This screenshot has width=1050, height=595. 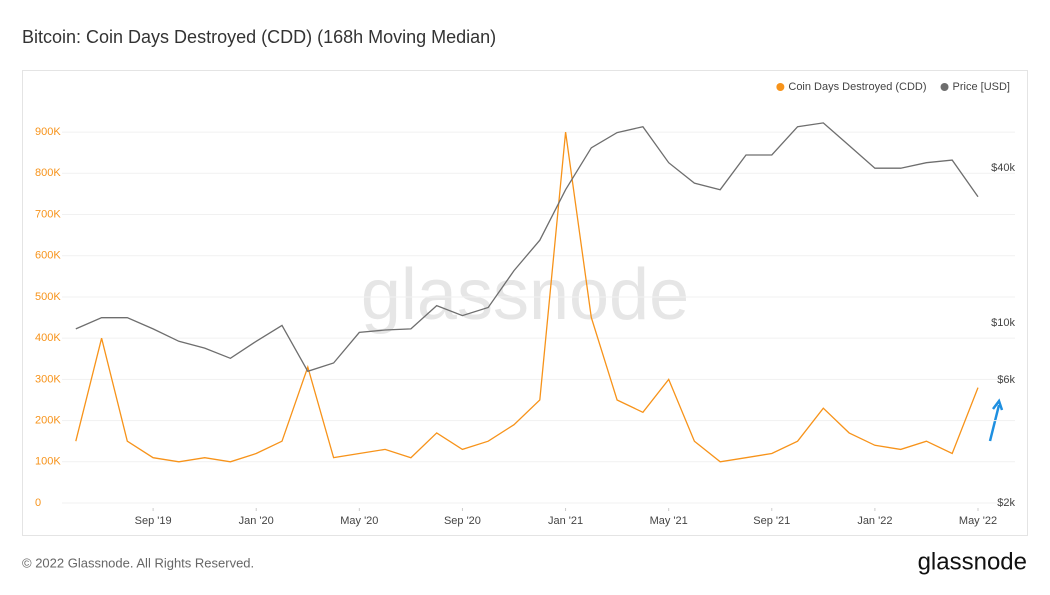 I want to click on annotation-arrow, so click(x=996, y=420).